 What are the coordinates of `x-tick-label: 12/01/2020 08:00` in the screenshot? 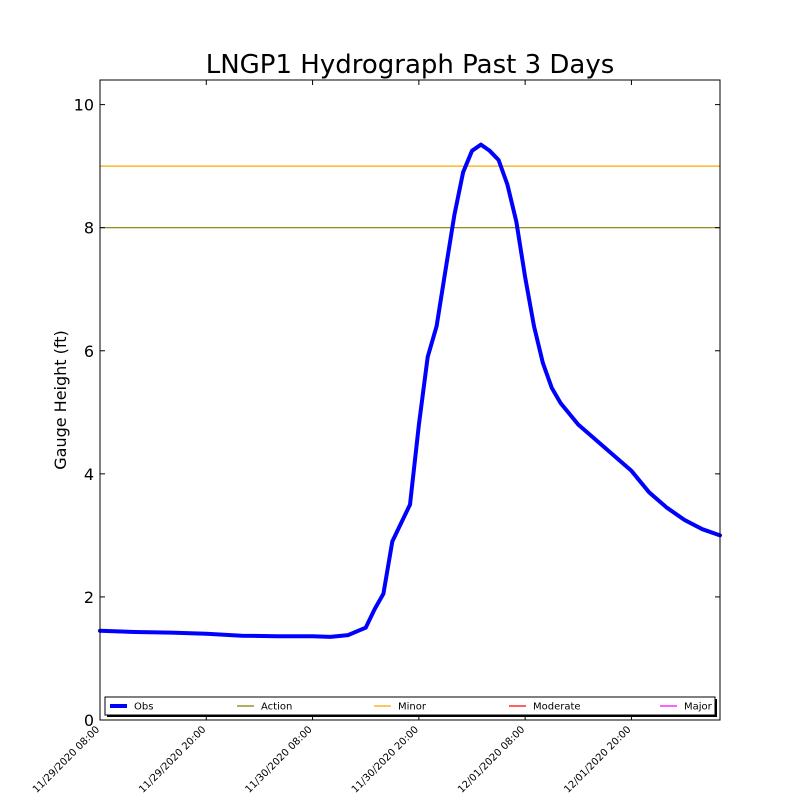 It's located at (491, 759).